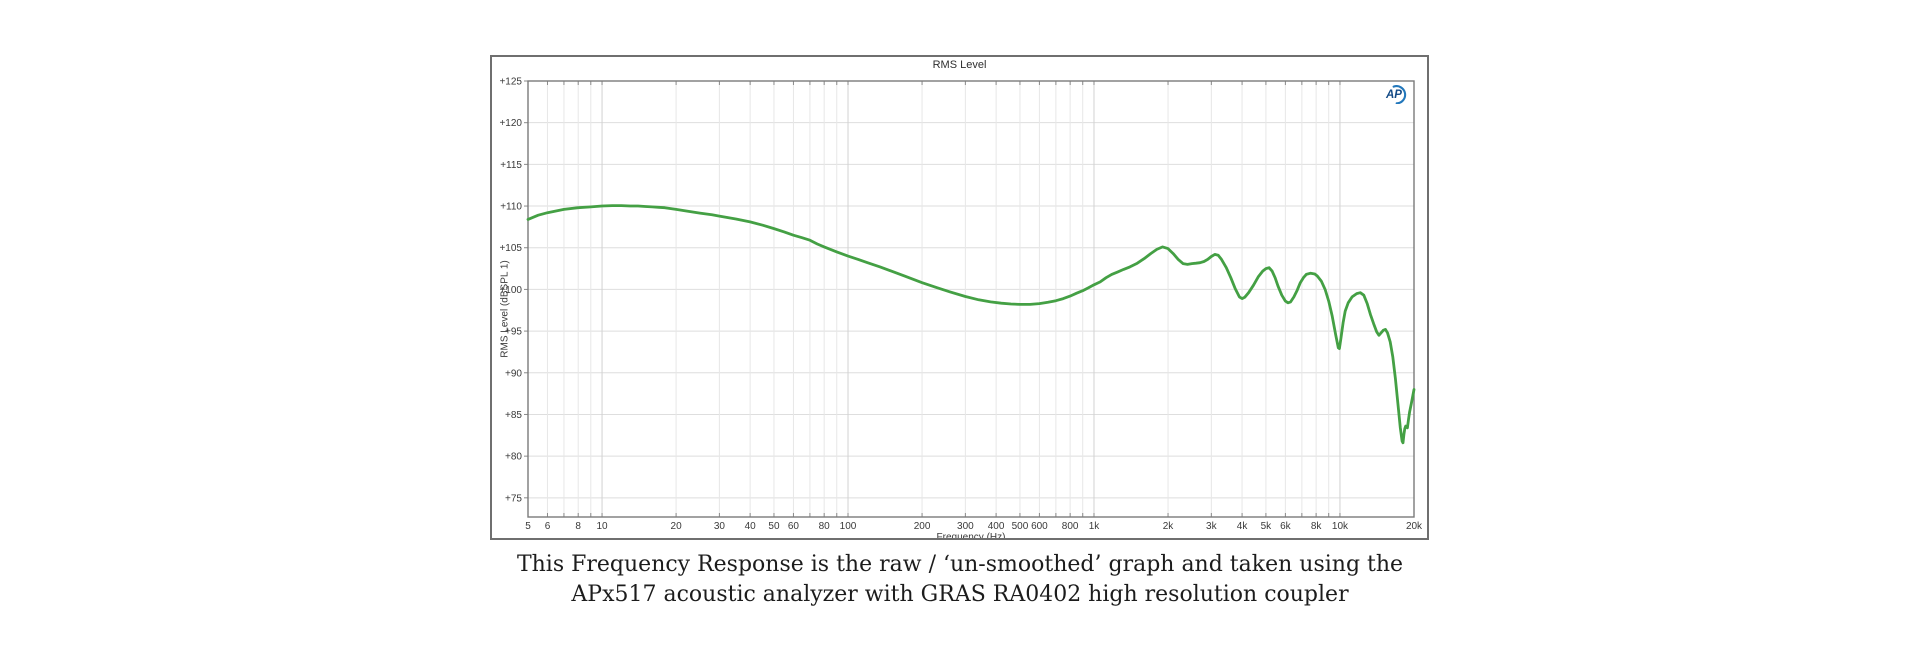 The width and height of the screenshot is (1920, 670). What do you see at coordinates (825, 526) in the screenshot?
I see `svg-text: 80` at bounding box center [825, 526].